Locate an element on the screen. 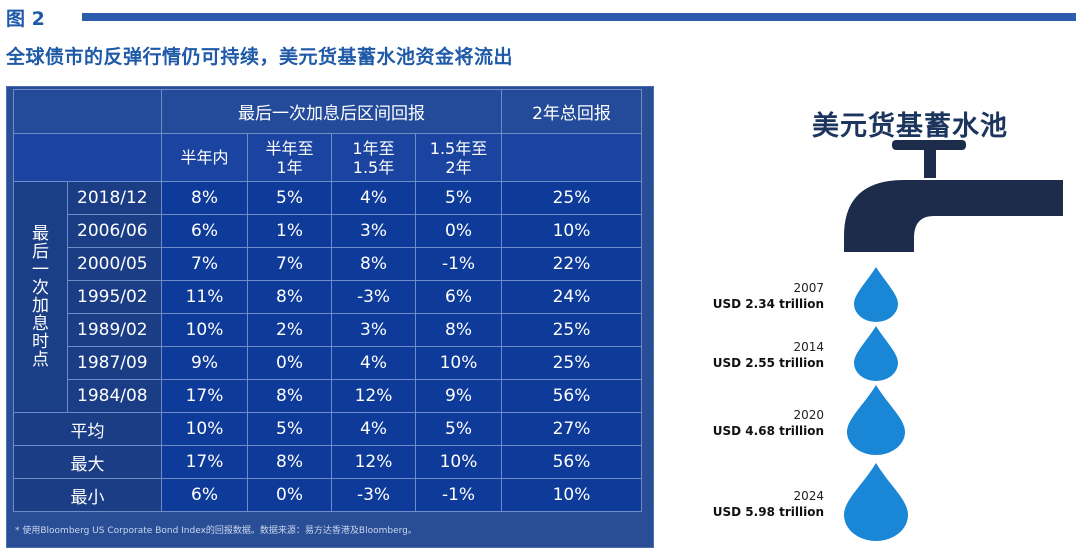 The width and height of the screenshot is (1080, 556). row-group-label: 最后一次加息时点 is located at coordinates (40, 297).